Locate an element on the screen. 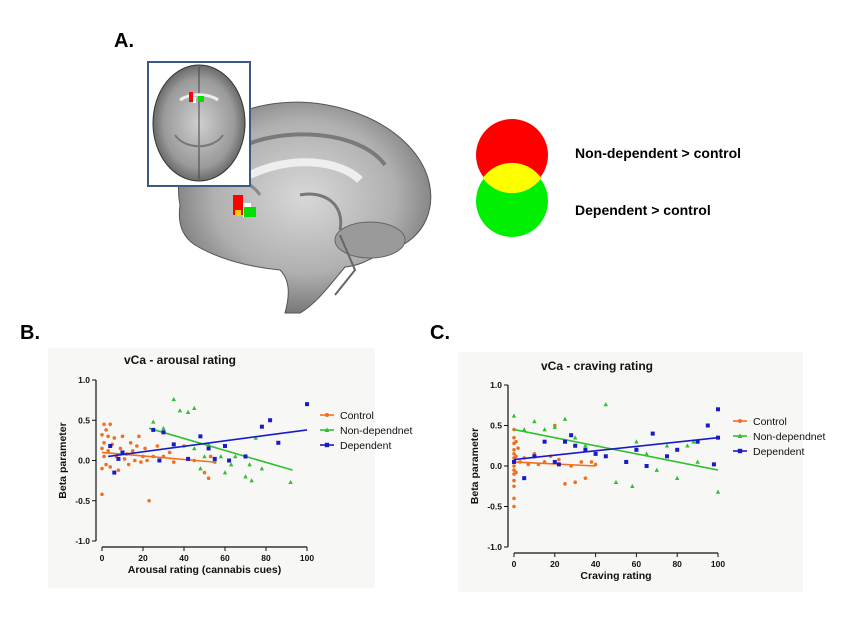 This screenshot has width=850, height=617. panel-label-c: C. is located at coordinates (440, 333).